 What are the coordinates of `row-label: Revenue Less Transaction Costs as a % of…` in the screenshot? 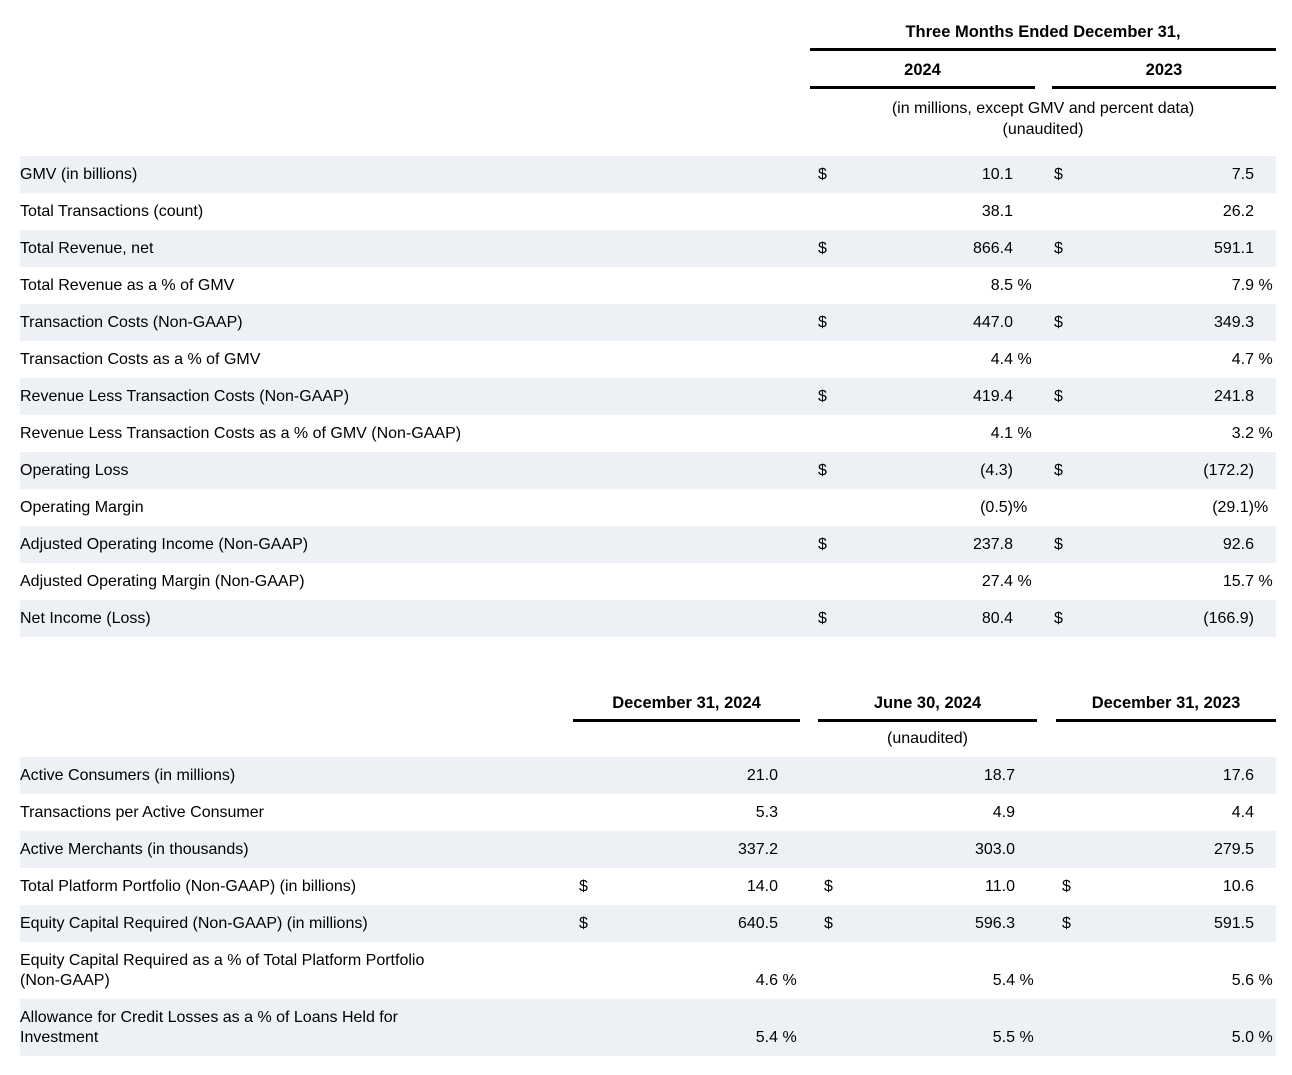 It's located at (241, 433).